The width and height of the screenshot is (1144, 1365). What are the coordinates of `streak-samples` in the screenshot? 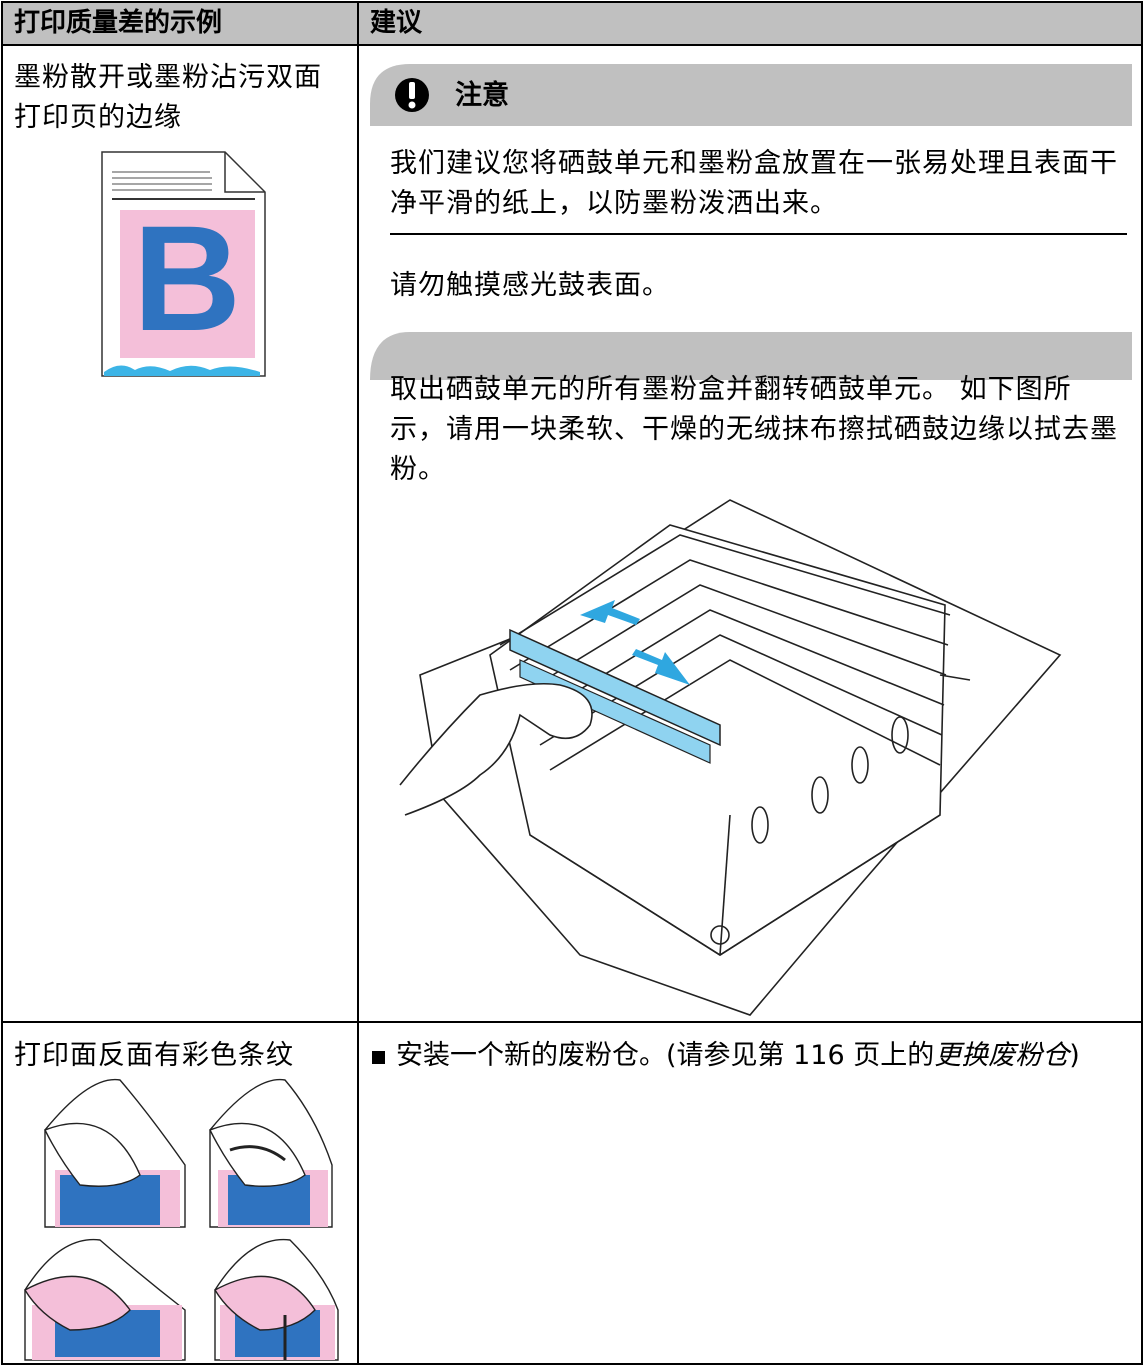 It's located at (181, 1219).